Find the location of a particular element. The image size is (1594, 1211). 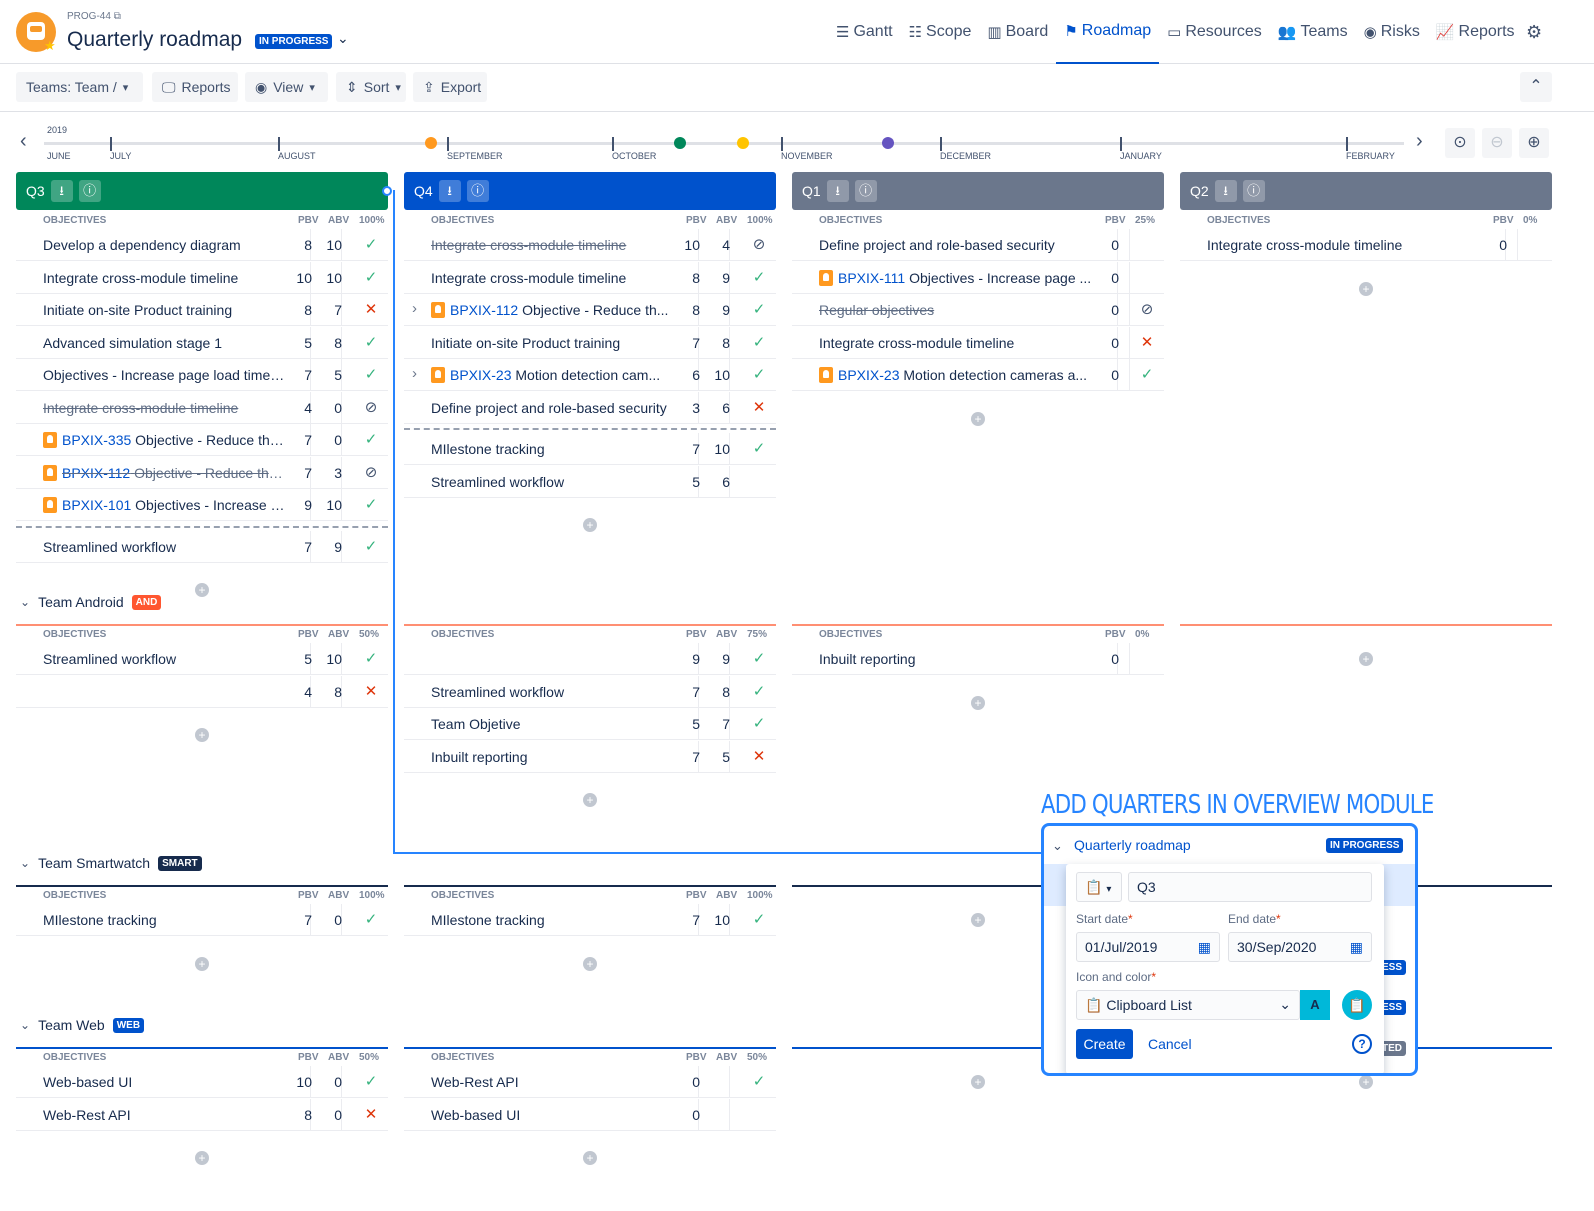

objective-name: Streamlined workflow is located at coordinates (165, 547).